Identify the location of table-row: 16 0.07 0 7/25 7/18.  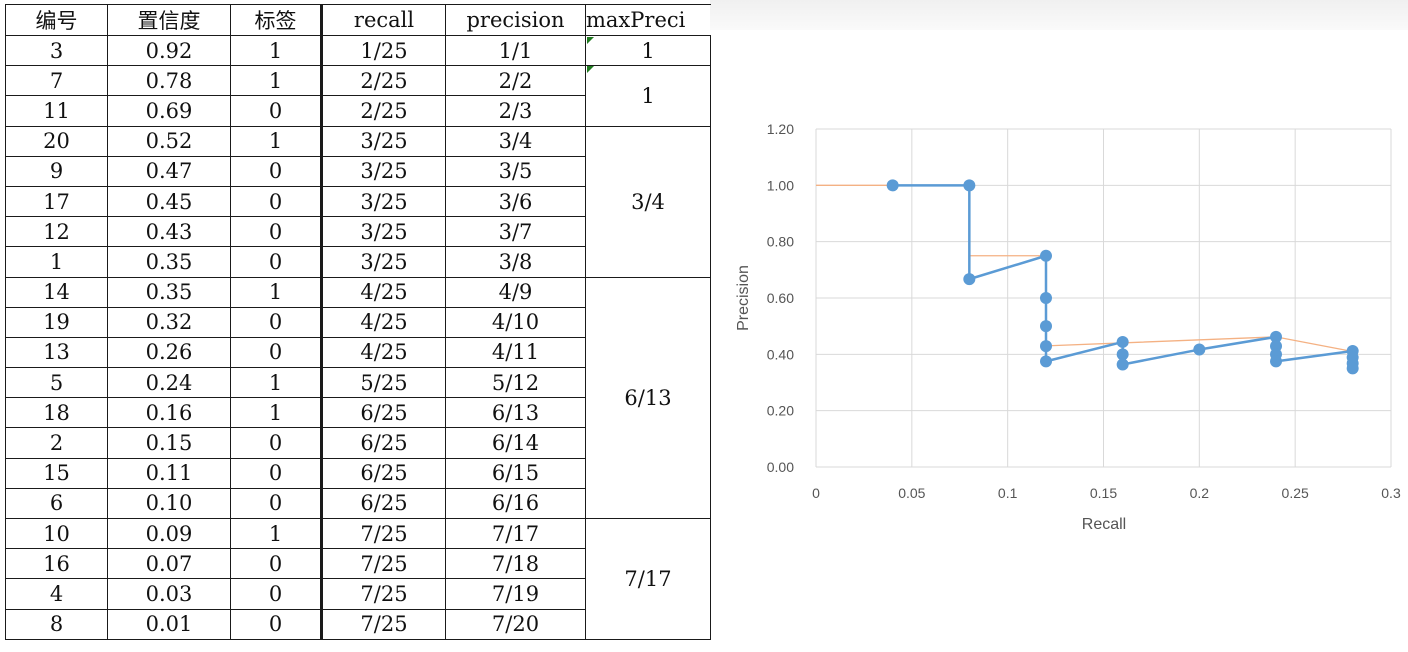
(358, 564).